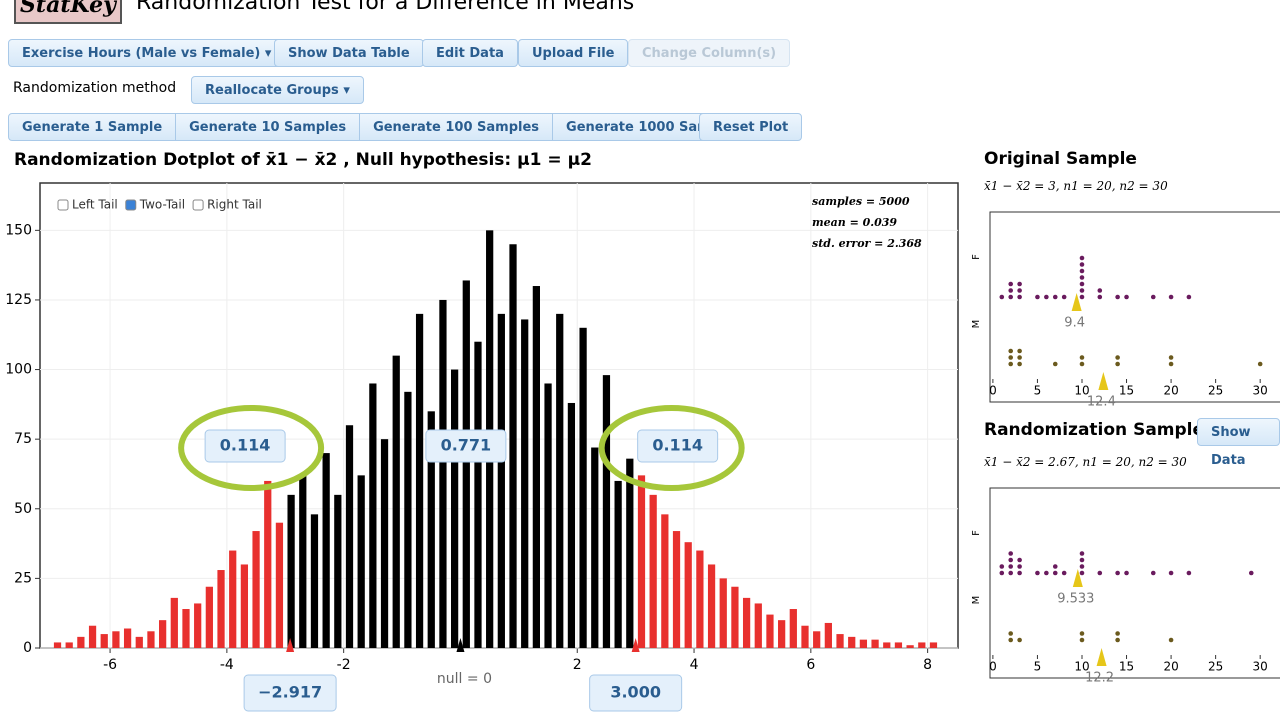 Image resolution: width=1280 pixels, height=720 pixels. Describe the element at coordinates (470, 53) in the screenshot. I see `button: Edit Data` at that location.